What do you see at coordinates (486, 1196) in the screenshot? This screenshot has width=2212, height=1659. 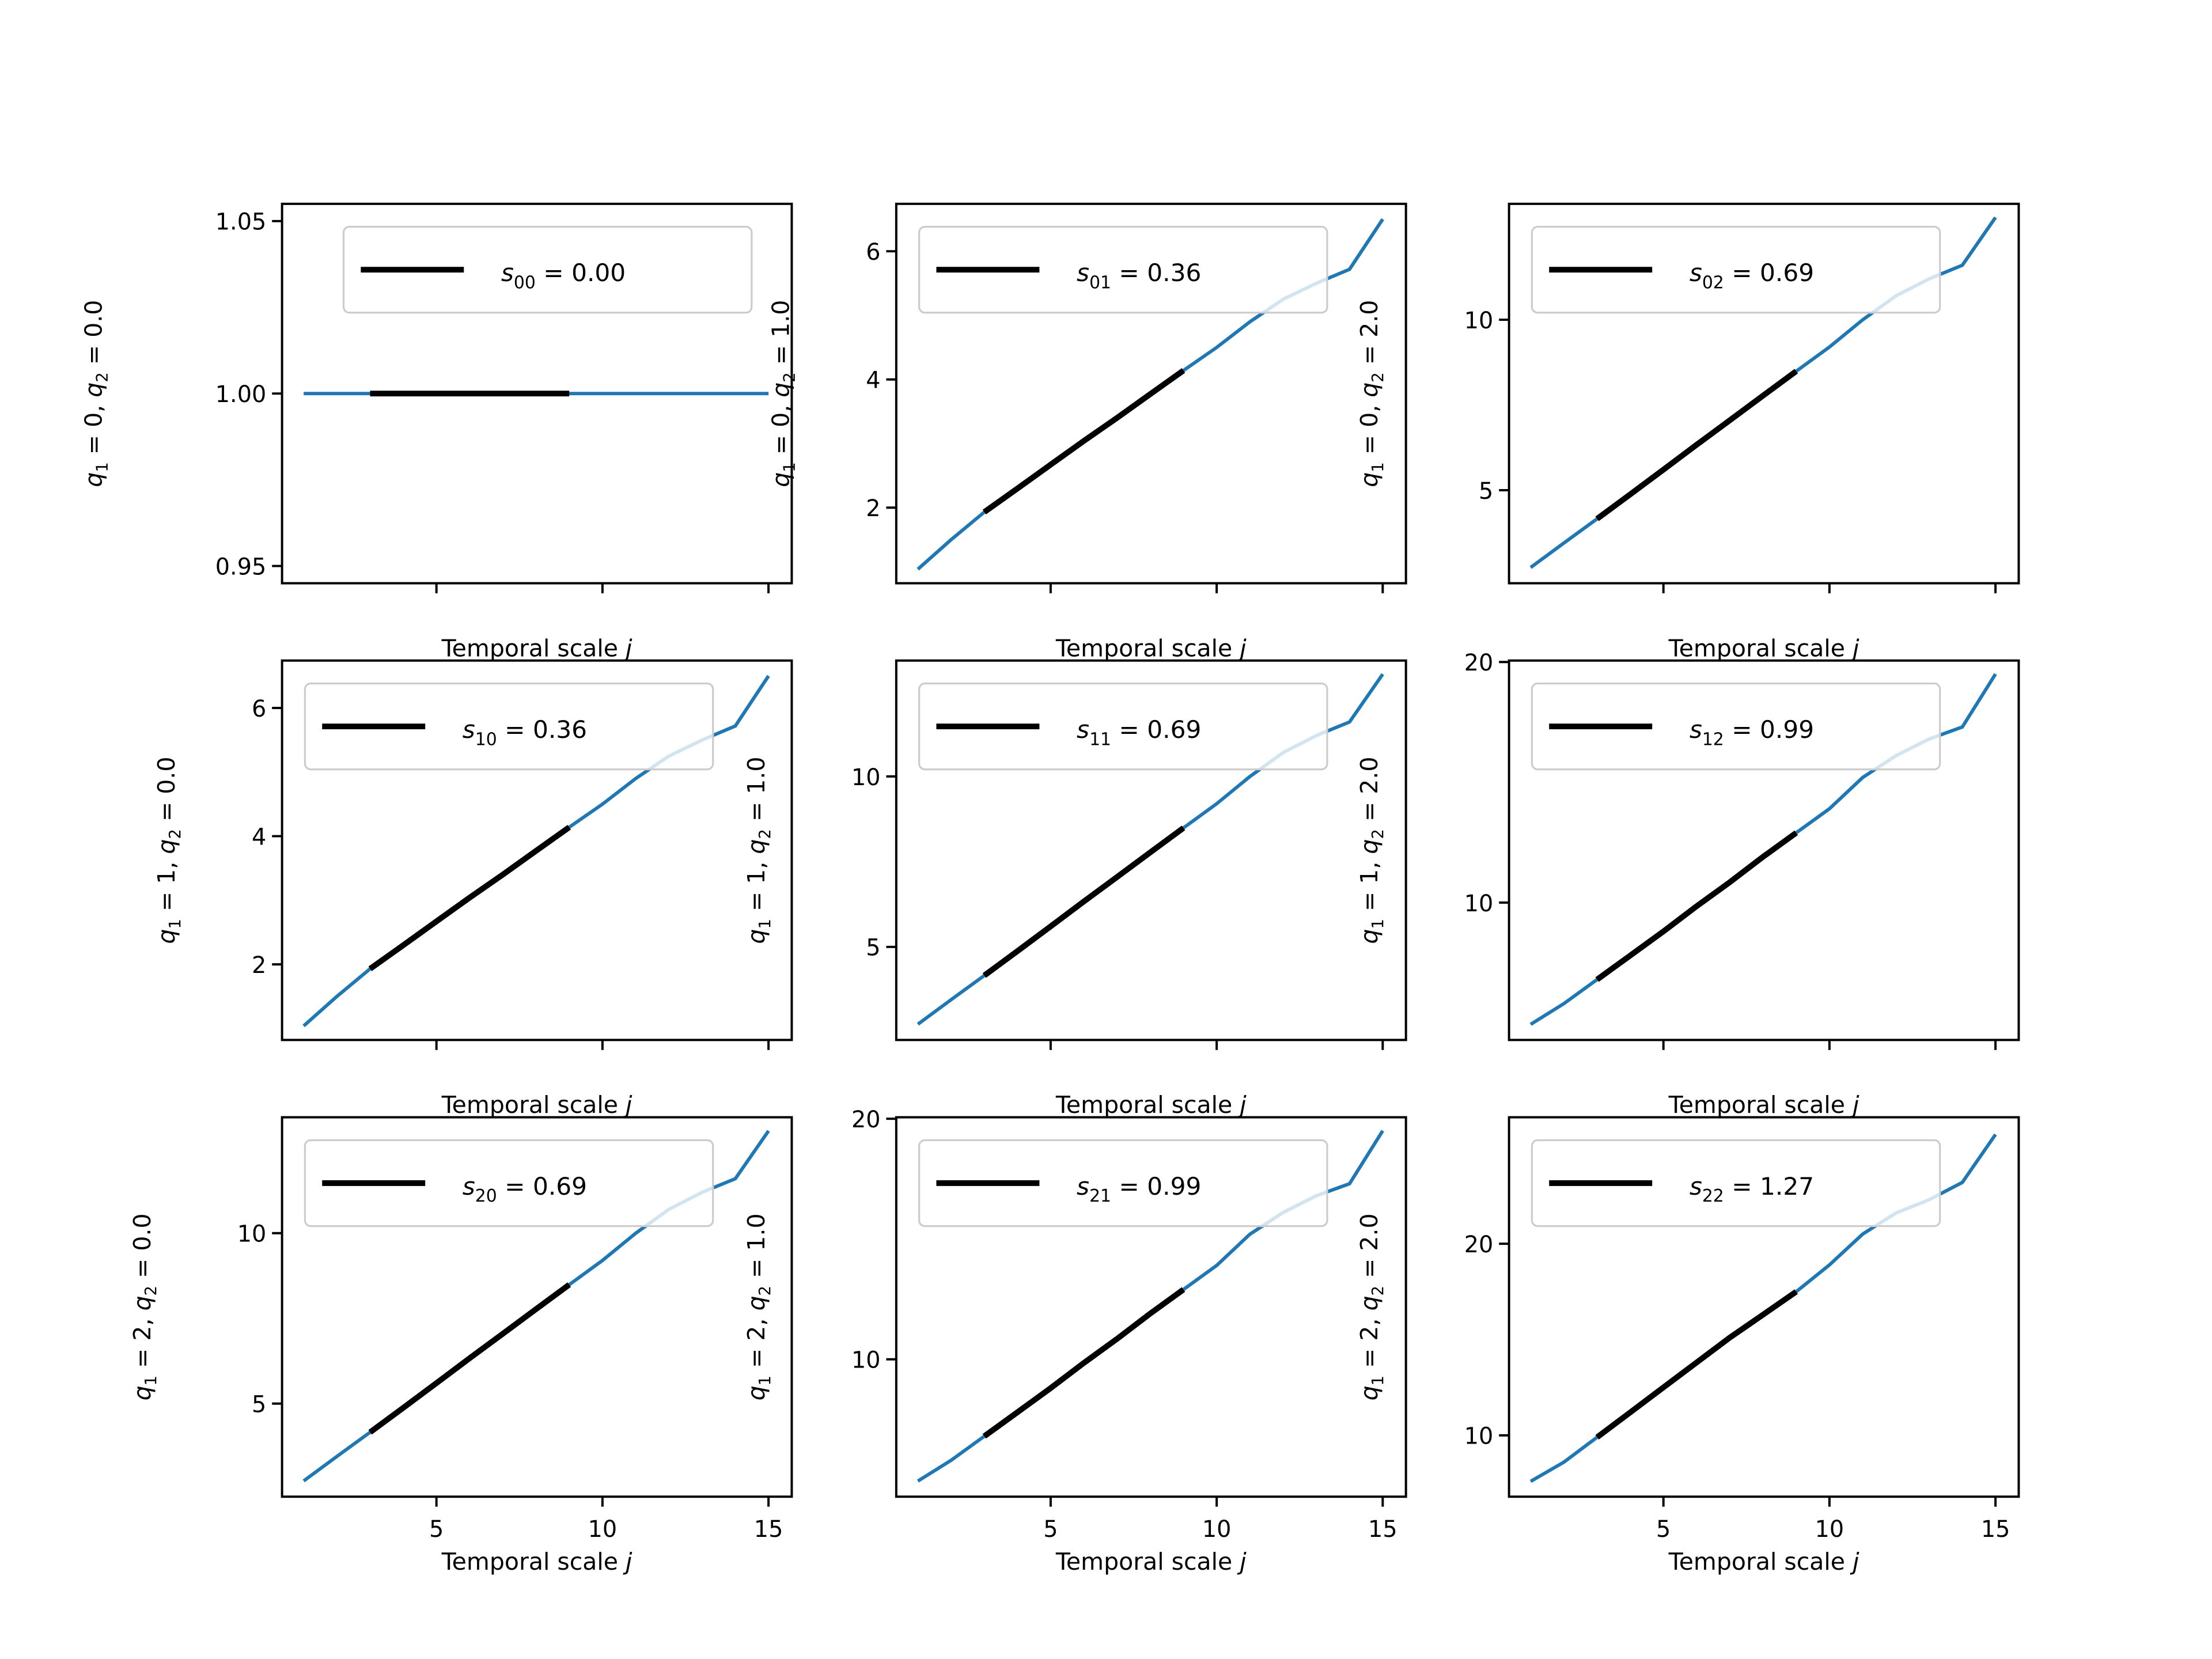 I see `tspan: 20` at bounding box center [486, 1196].